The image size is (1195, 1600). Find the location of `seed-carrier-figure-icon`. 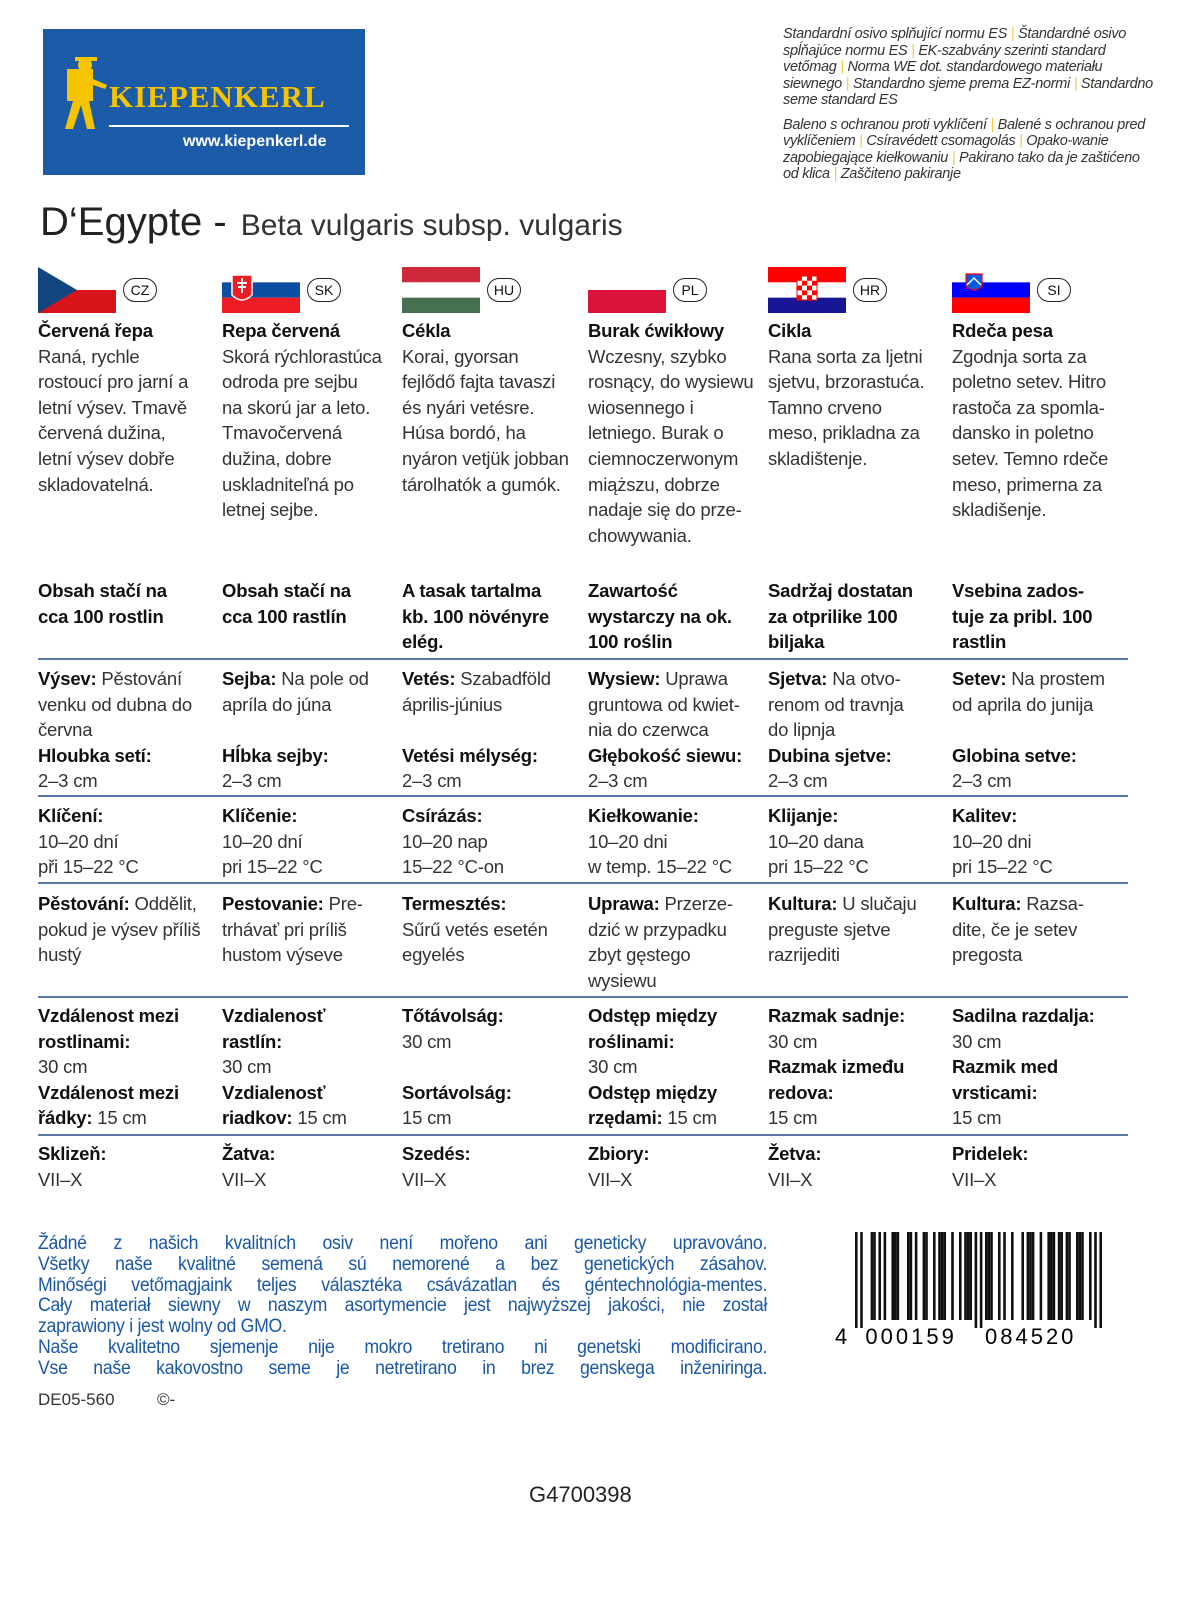

seed-carrier-figure-icon is located at coordinates (86, 93).